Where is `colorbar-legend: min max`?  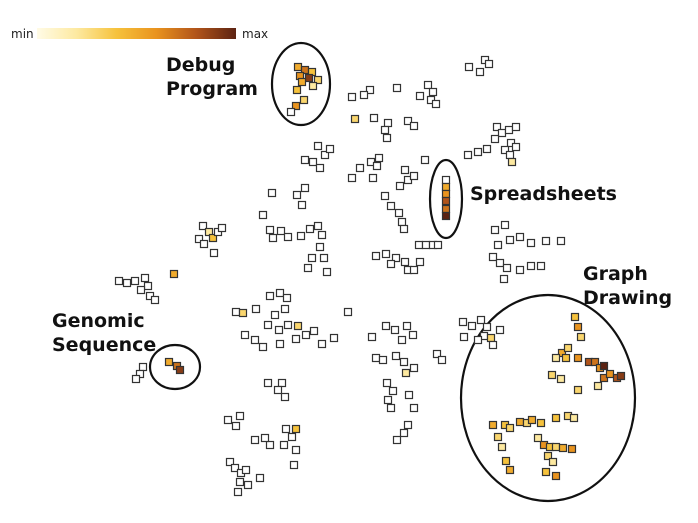
colorbar-legend: min max is located at coordinates (139, 34).